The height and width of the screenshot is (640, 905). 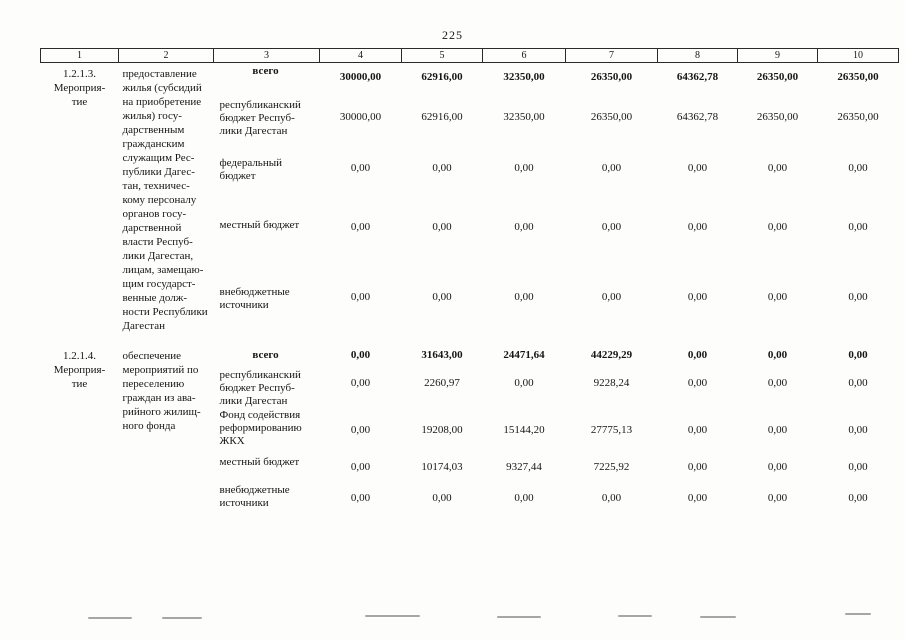 What do you see at coordinates (611, 354) in the screenshot?
I see `value-cell: 44229,29` at bounding box center [611, 354].